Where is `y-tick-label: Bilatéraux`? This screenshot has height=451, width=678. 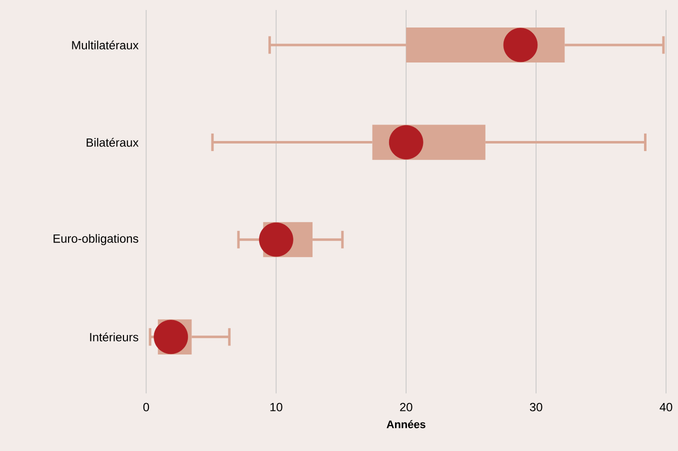
y-tick-label: Bilatéraux is located at coordinates (112, 142).